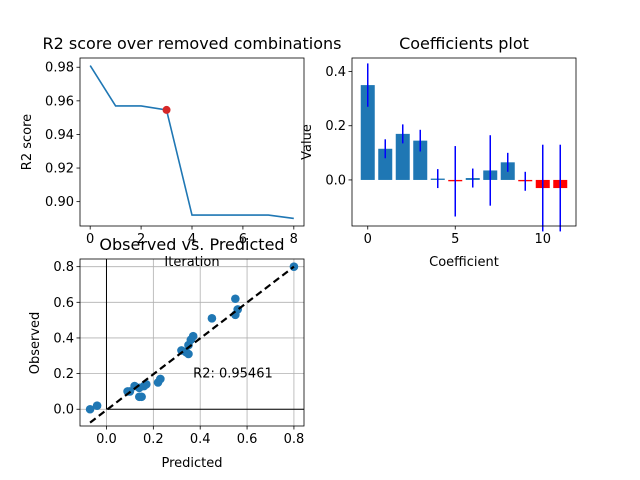 This screenshot has height=480, width=640. I want to click on r2-x-tick-label: 6, so click(243, 239).